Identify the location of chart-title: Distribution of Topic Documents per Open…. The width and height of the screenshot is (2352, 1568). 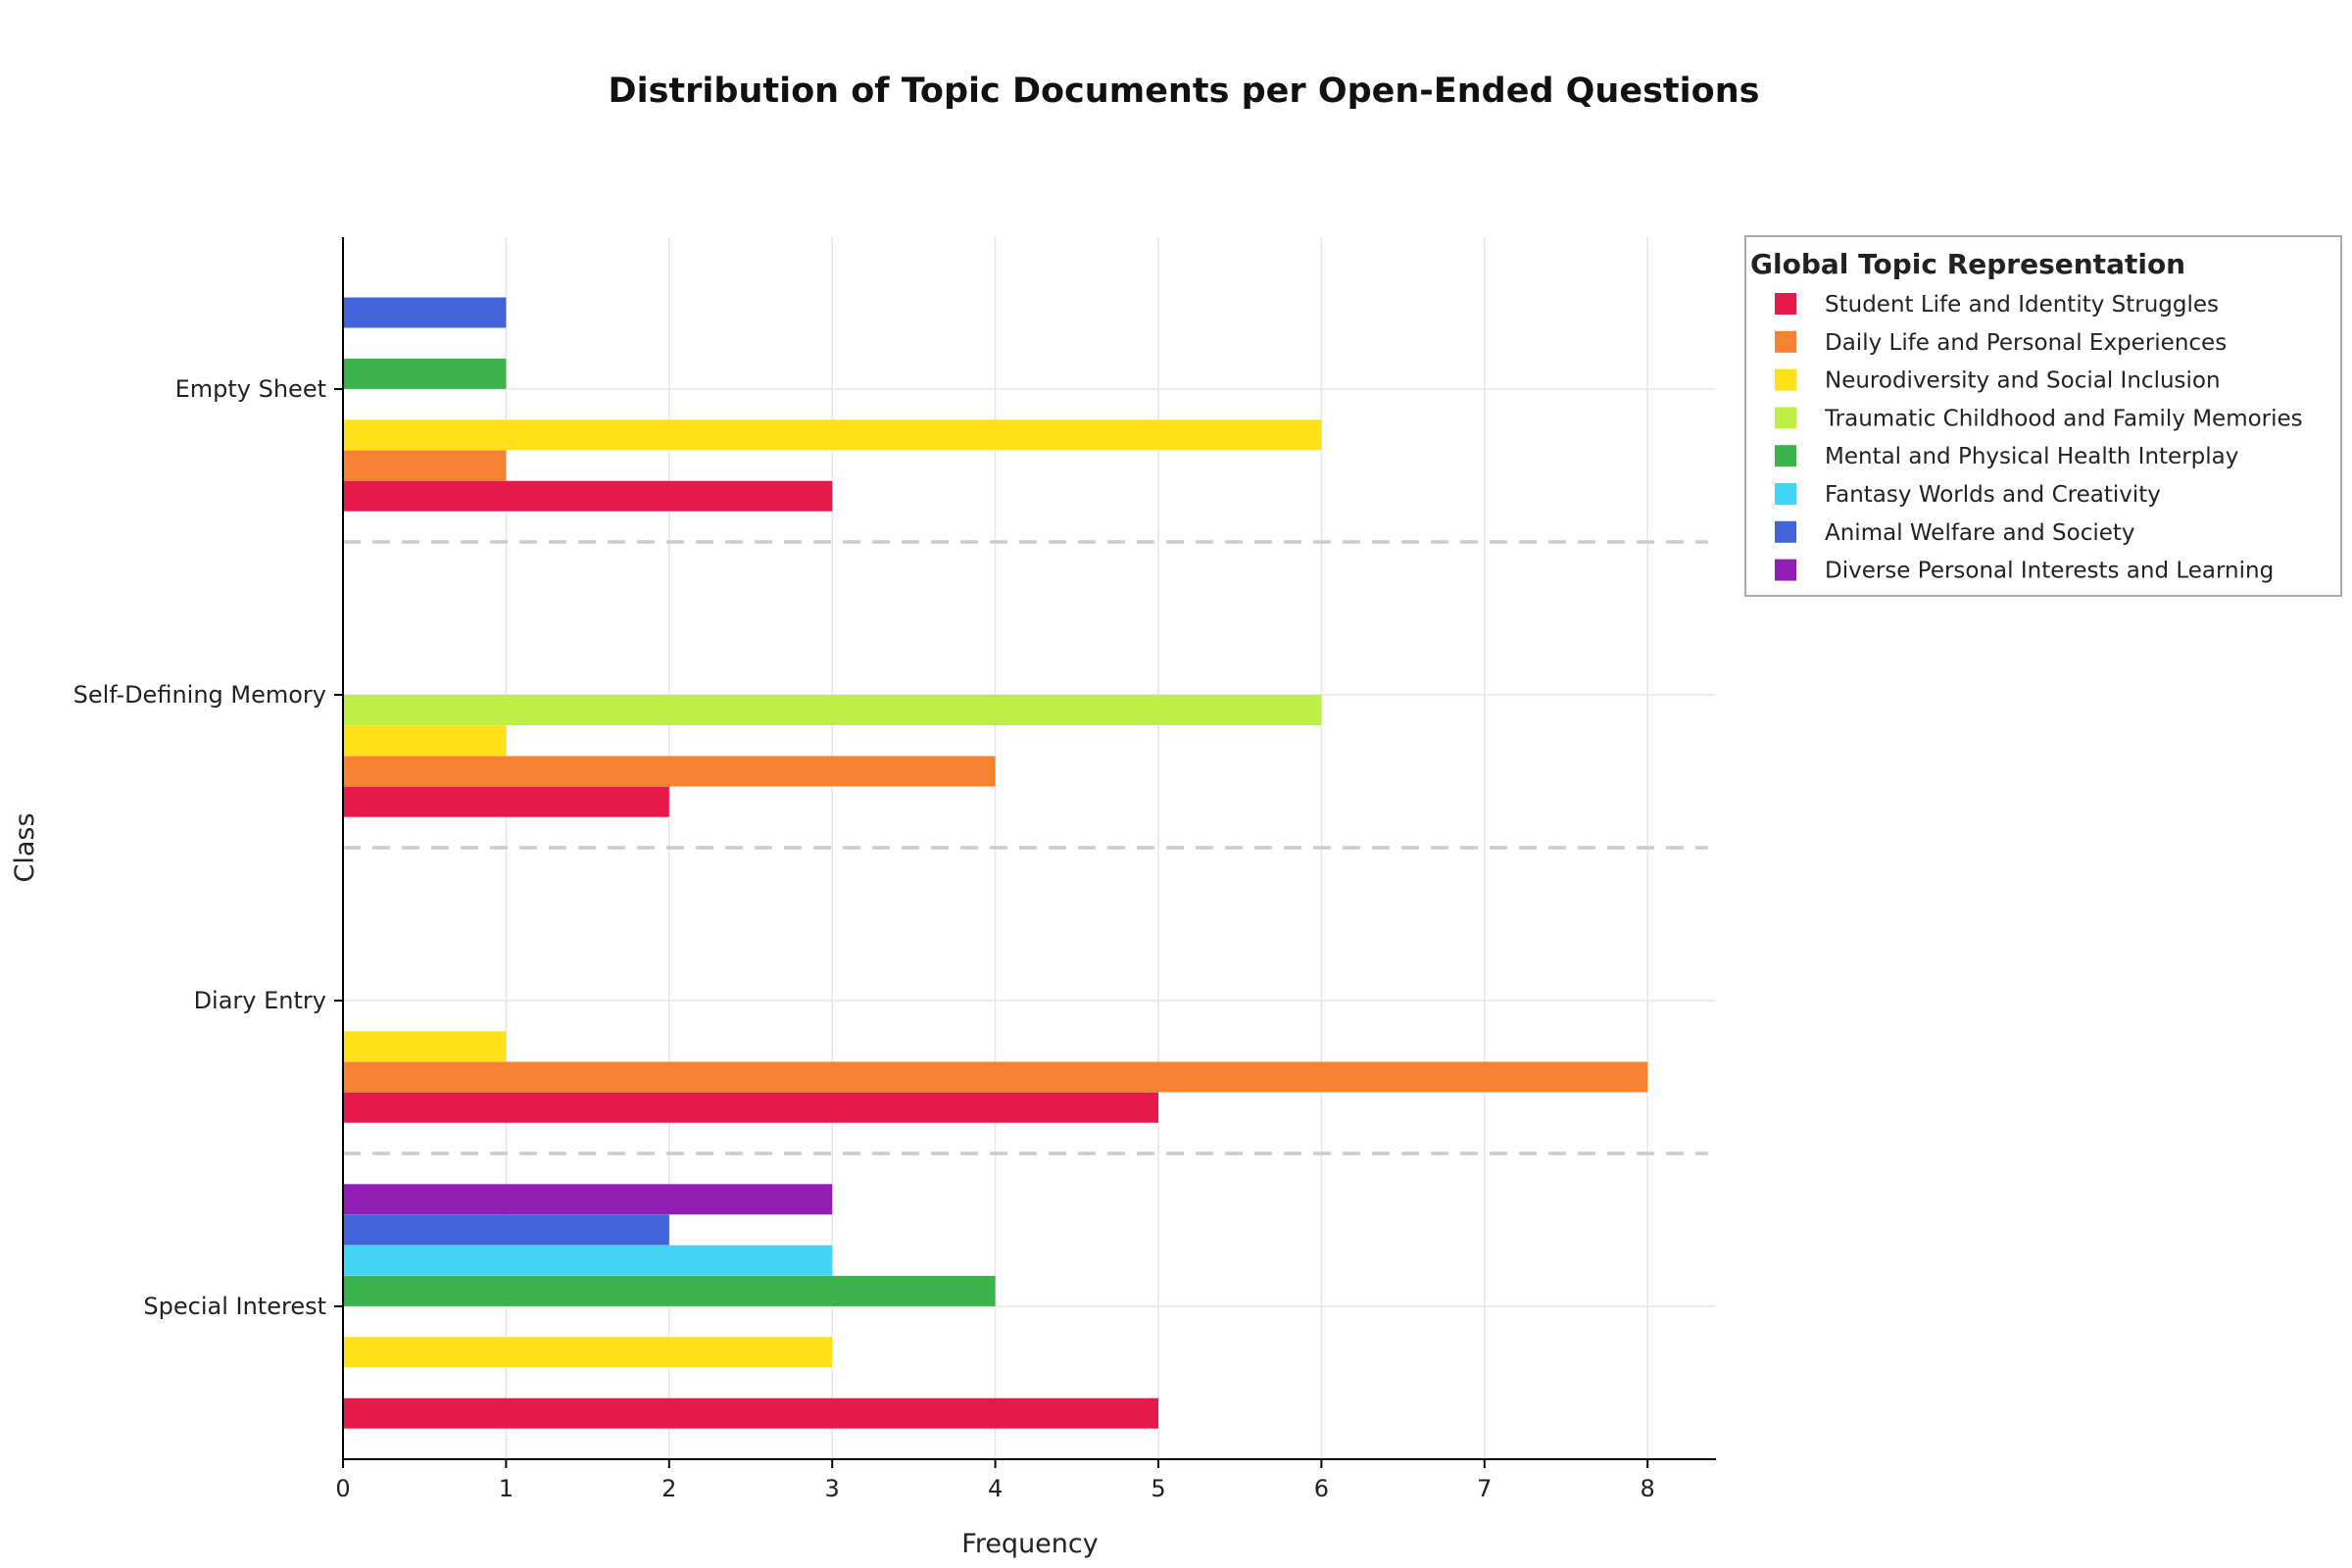
(1184, 91).